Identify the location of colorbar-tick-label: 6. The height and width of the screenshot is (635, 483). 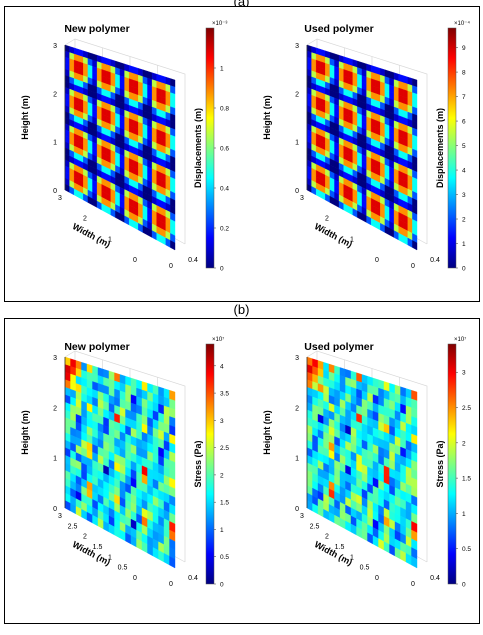
(464, 122).